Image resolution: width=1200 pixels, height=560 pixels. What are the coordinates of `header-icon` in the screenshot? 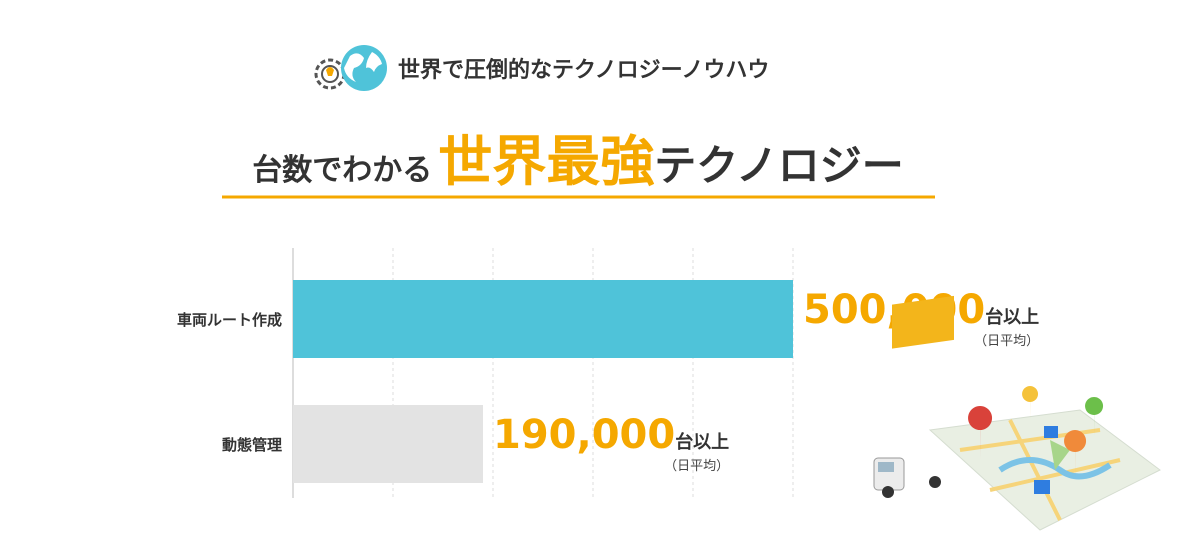 It's located at (350, 68).